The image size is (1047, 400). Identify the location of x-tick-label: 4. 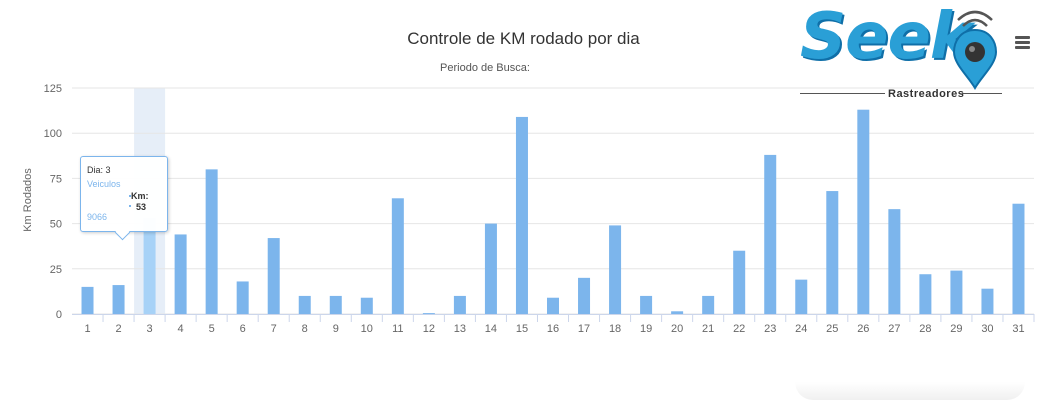
(181, 329).